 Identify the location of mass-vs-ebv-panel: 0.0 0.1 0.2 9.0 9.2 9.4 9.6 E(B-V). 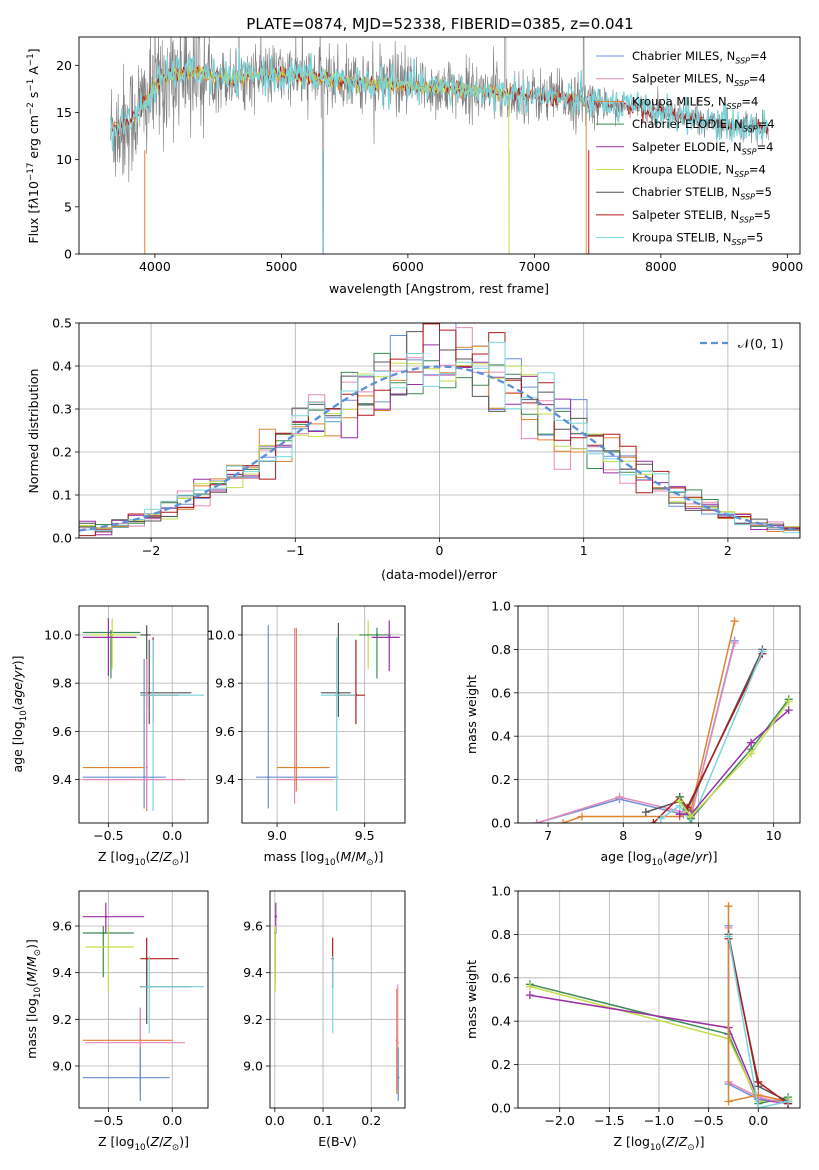
(324, 1019).